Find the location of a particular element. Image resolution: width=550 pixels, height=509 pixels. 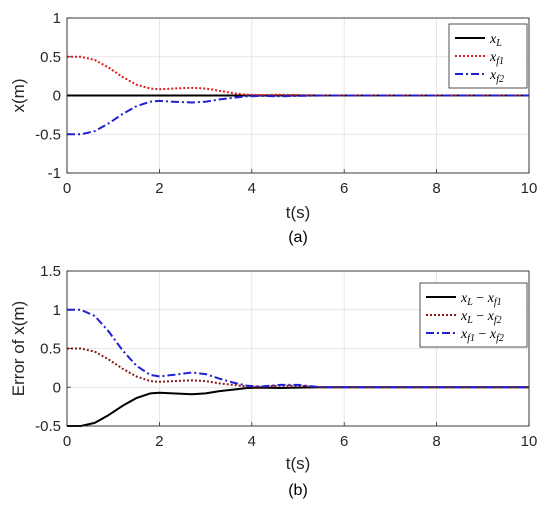

legend-label-1: xL − xf1 is located at coordinates (481, 299).